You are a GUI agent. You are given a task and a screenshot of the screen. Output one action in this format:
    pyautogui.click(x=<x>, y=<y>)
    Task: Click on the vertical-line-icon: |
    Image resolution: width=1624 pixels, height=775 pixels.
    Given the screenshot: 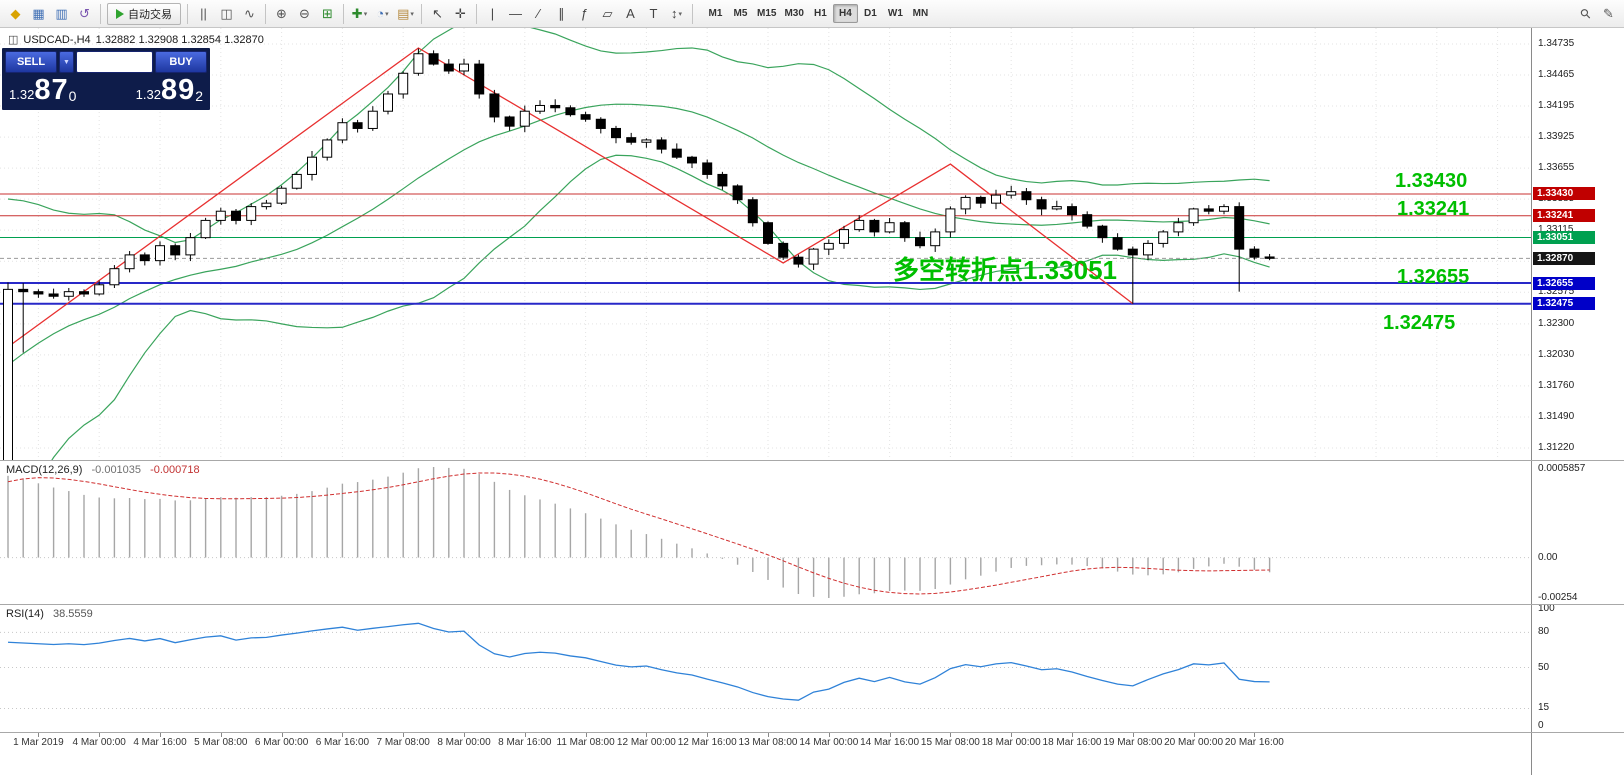 What is the action you would take?
    pyautogui.click(x=492, y=13)
    